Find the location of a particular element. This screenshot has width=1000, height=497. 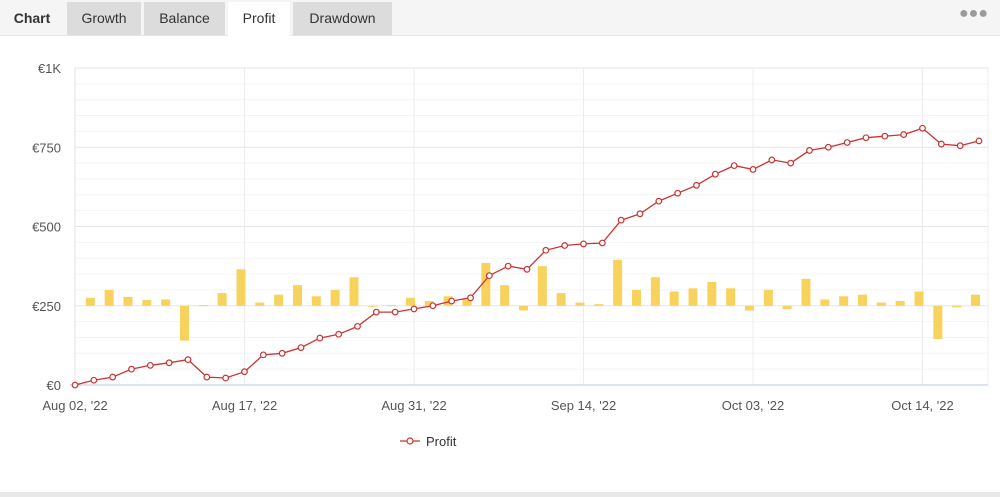

tab-bar: Chart Growth Balance Profit Drawdown ●●● is located at coordinates (500, 18).